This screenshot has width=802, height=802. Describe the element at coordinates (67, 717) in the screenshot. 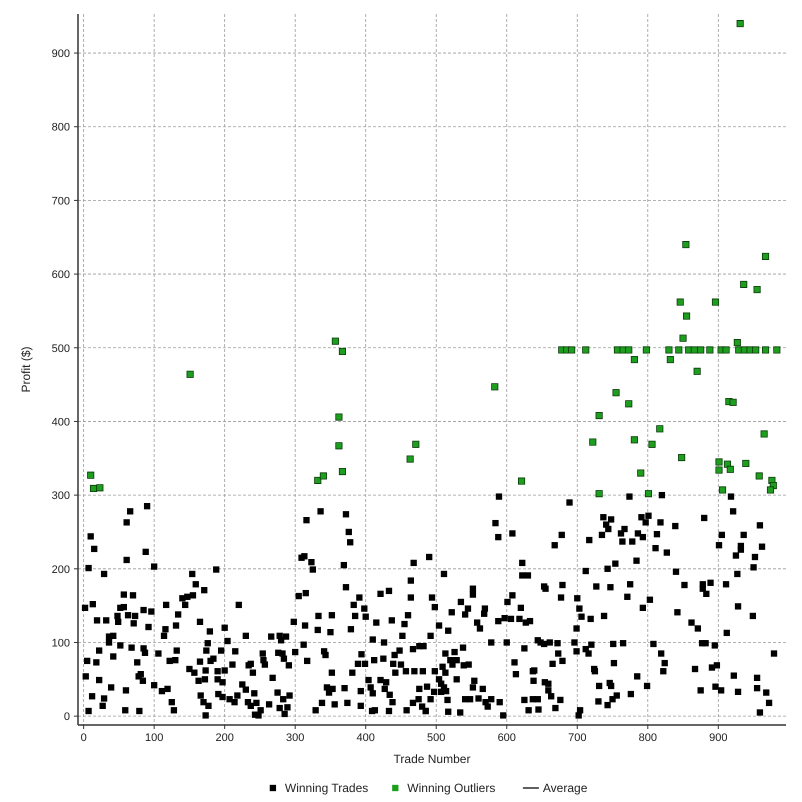

I see `y-tick-label: 0` at that location.